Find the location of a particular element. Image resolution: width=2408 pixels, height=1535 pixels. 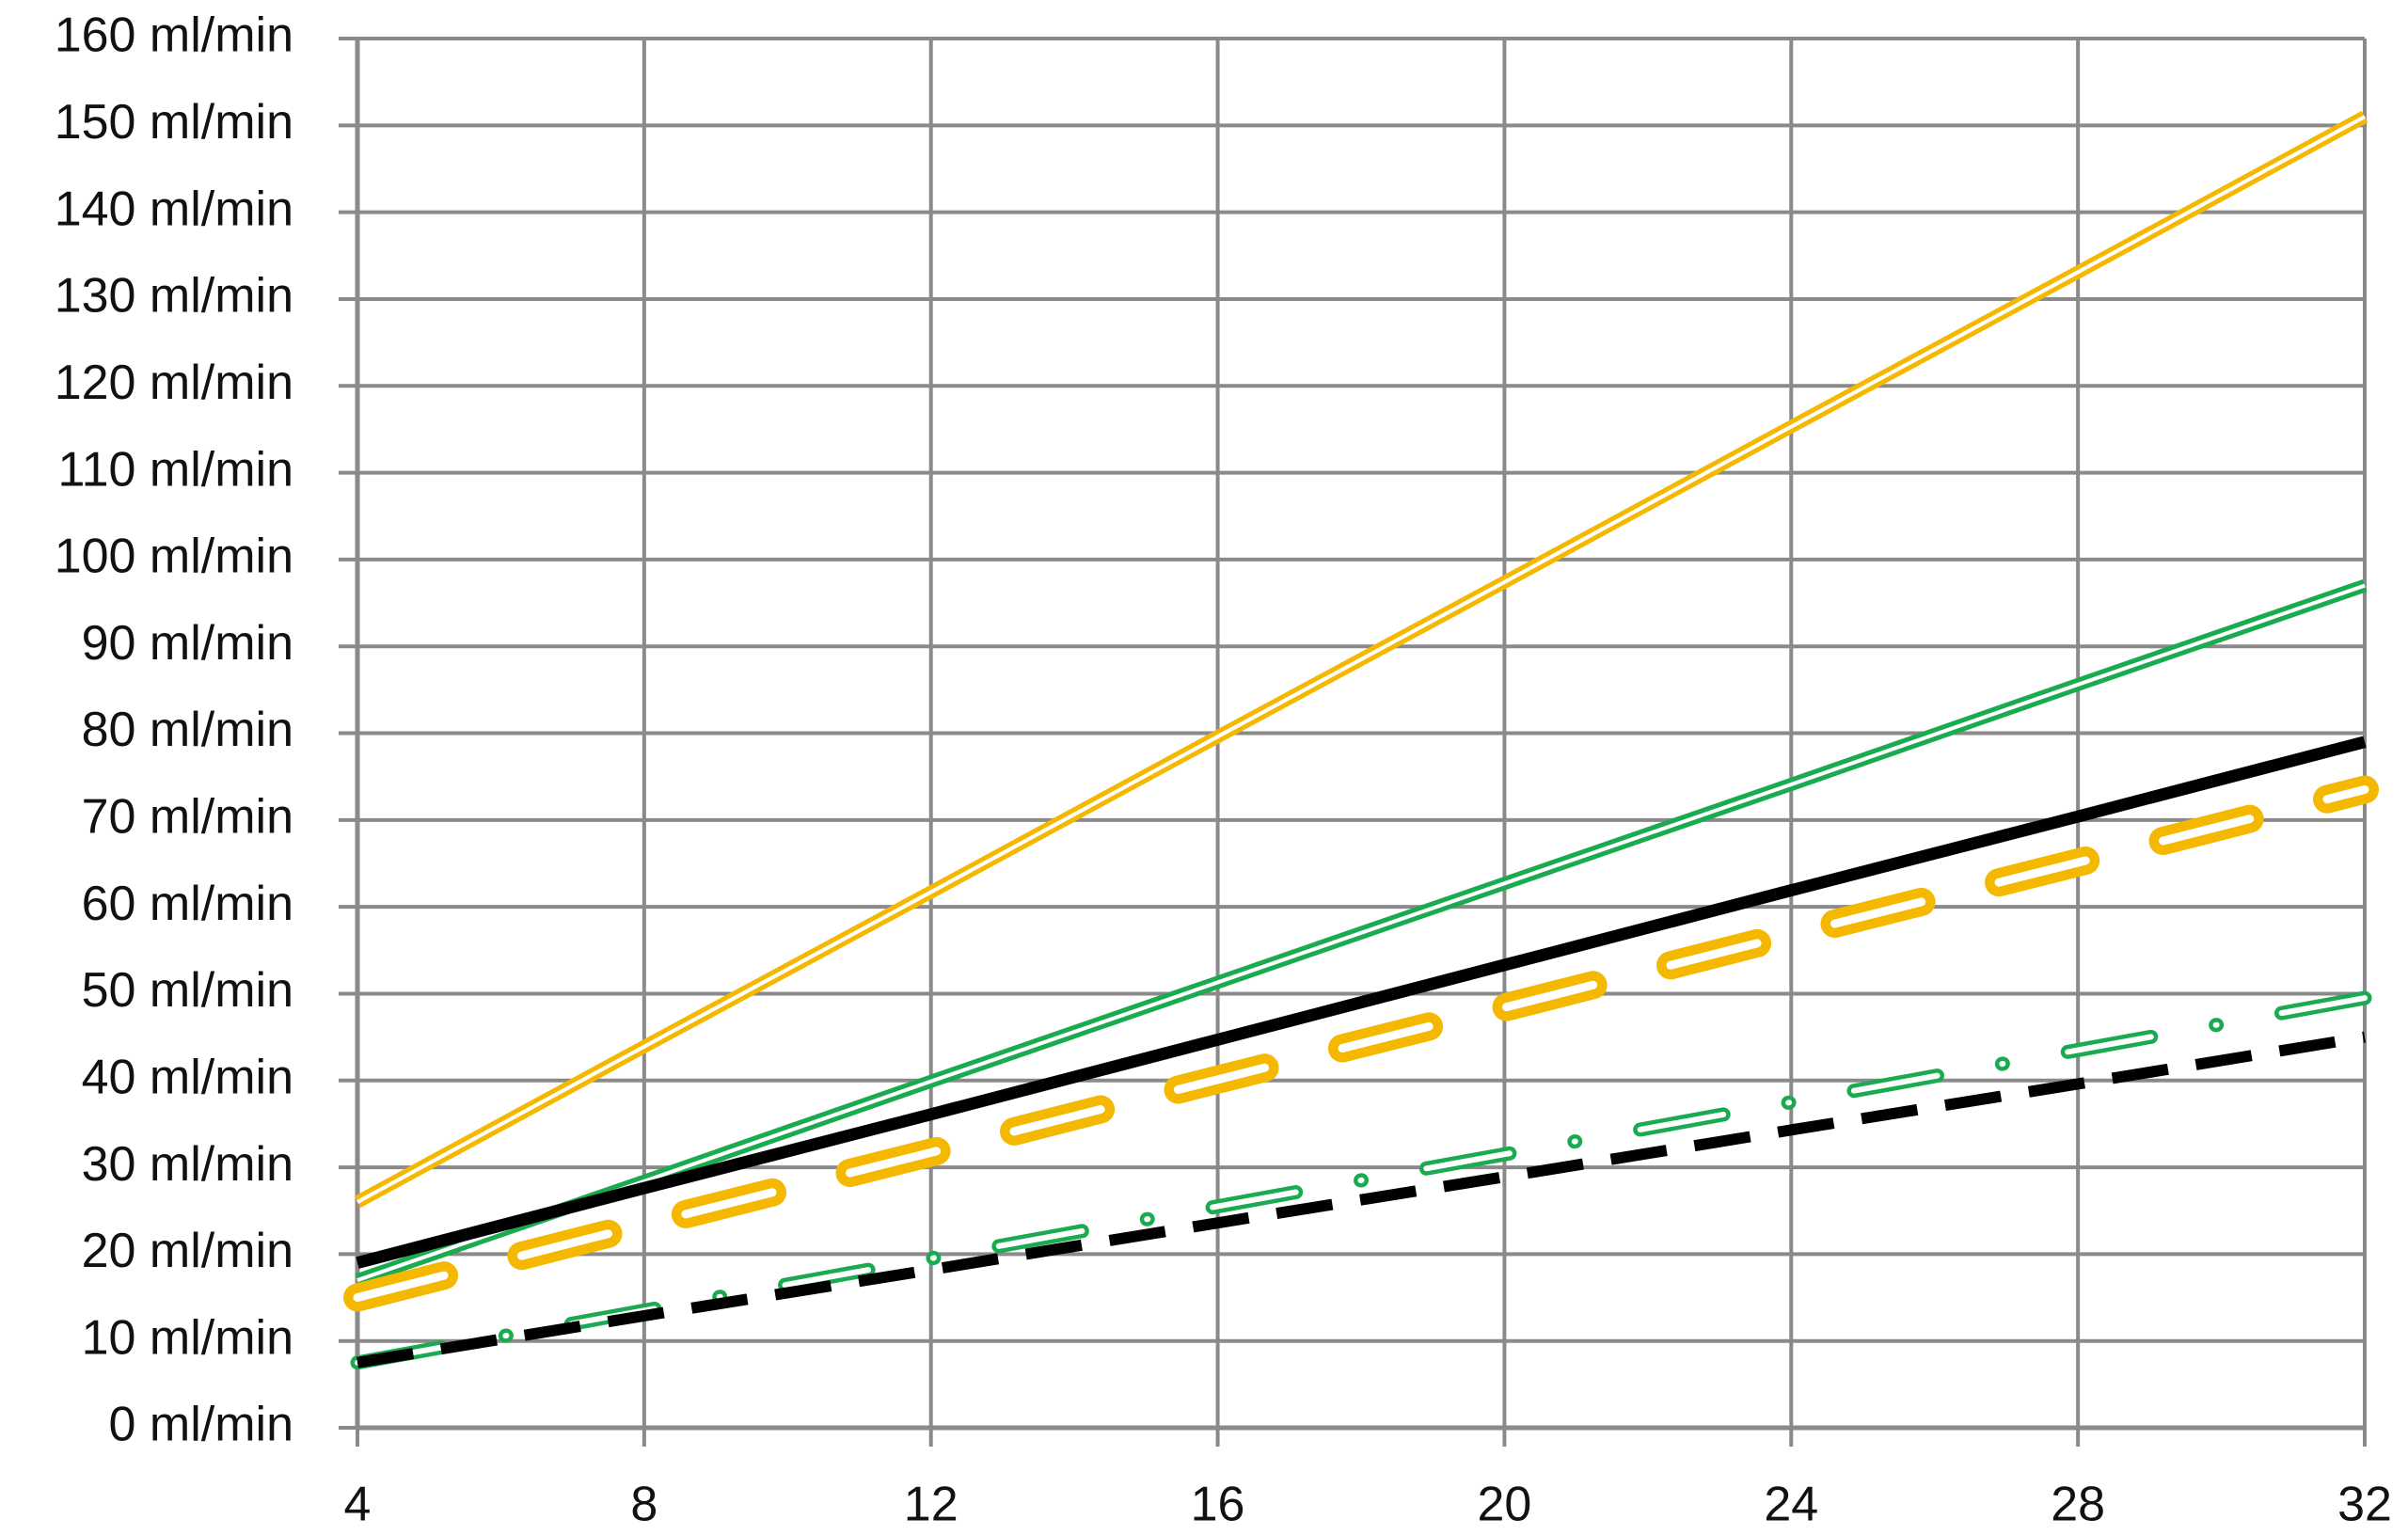

y-tick-label: 150 ml/min is located at coordinates (174, 122).